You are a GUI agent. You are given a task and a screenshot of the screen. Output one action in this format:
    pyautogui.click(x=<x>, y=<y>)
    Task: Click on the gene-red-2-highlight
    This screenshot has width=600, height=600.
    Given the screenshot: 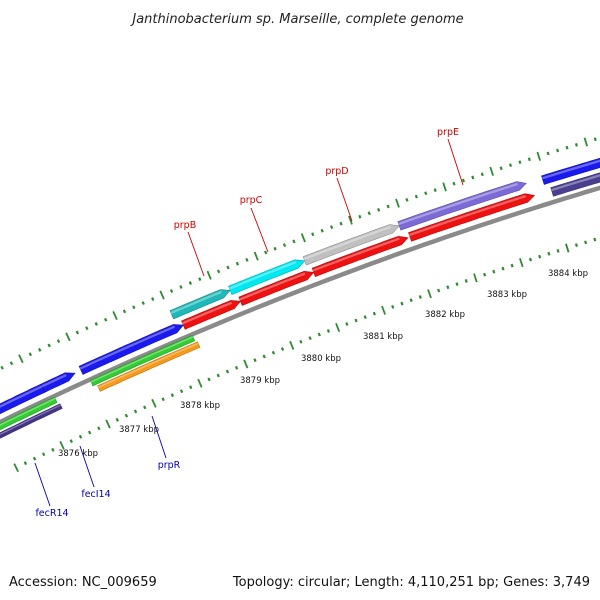 What is the action you would take?
    pyautogui.click(x=272, y=286)
    